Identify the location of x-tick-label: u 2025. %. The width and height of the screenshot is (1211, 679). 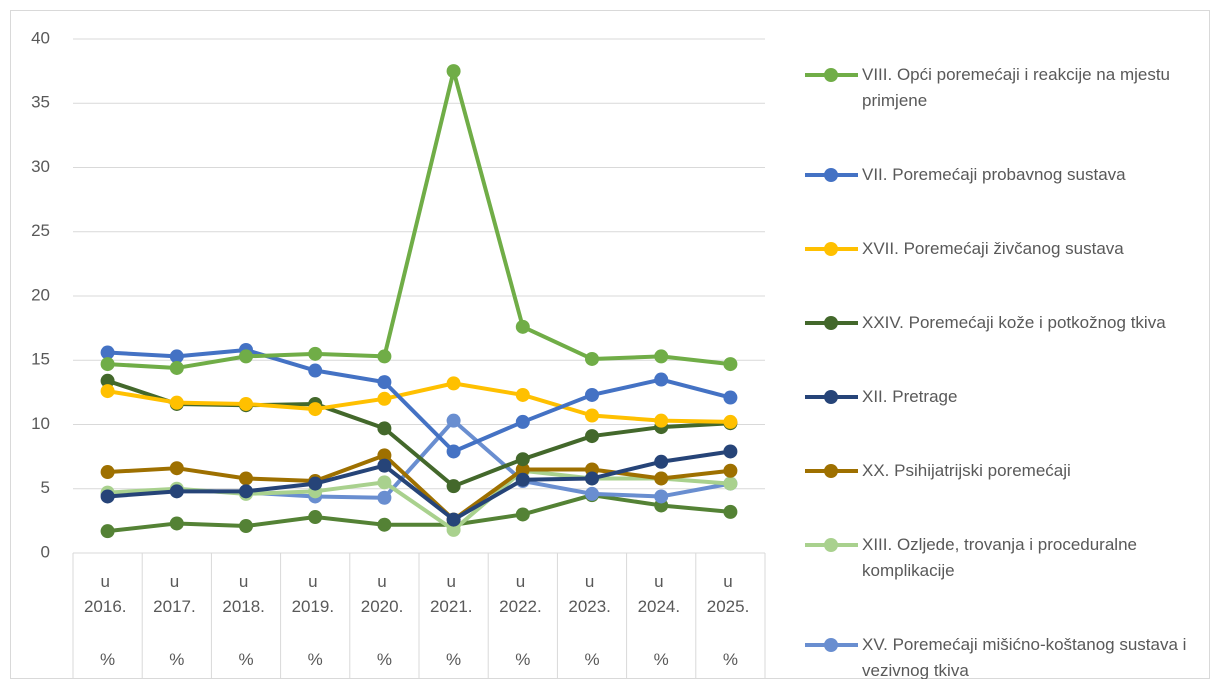
(730, 620).